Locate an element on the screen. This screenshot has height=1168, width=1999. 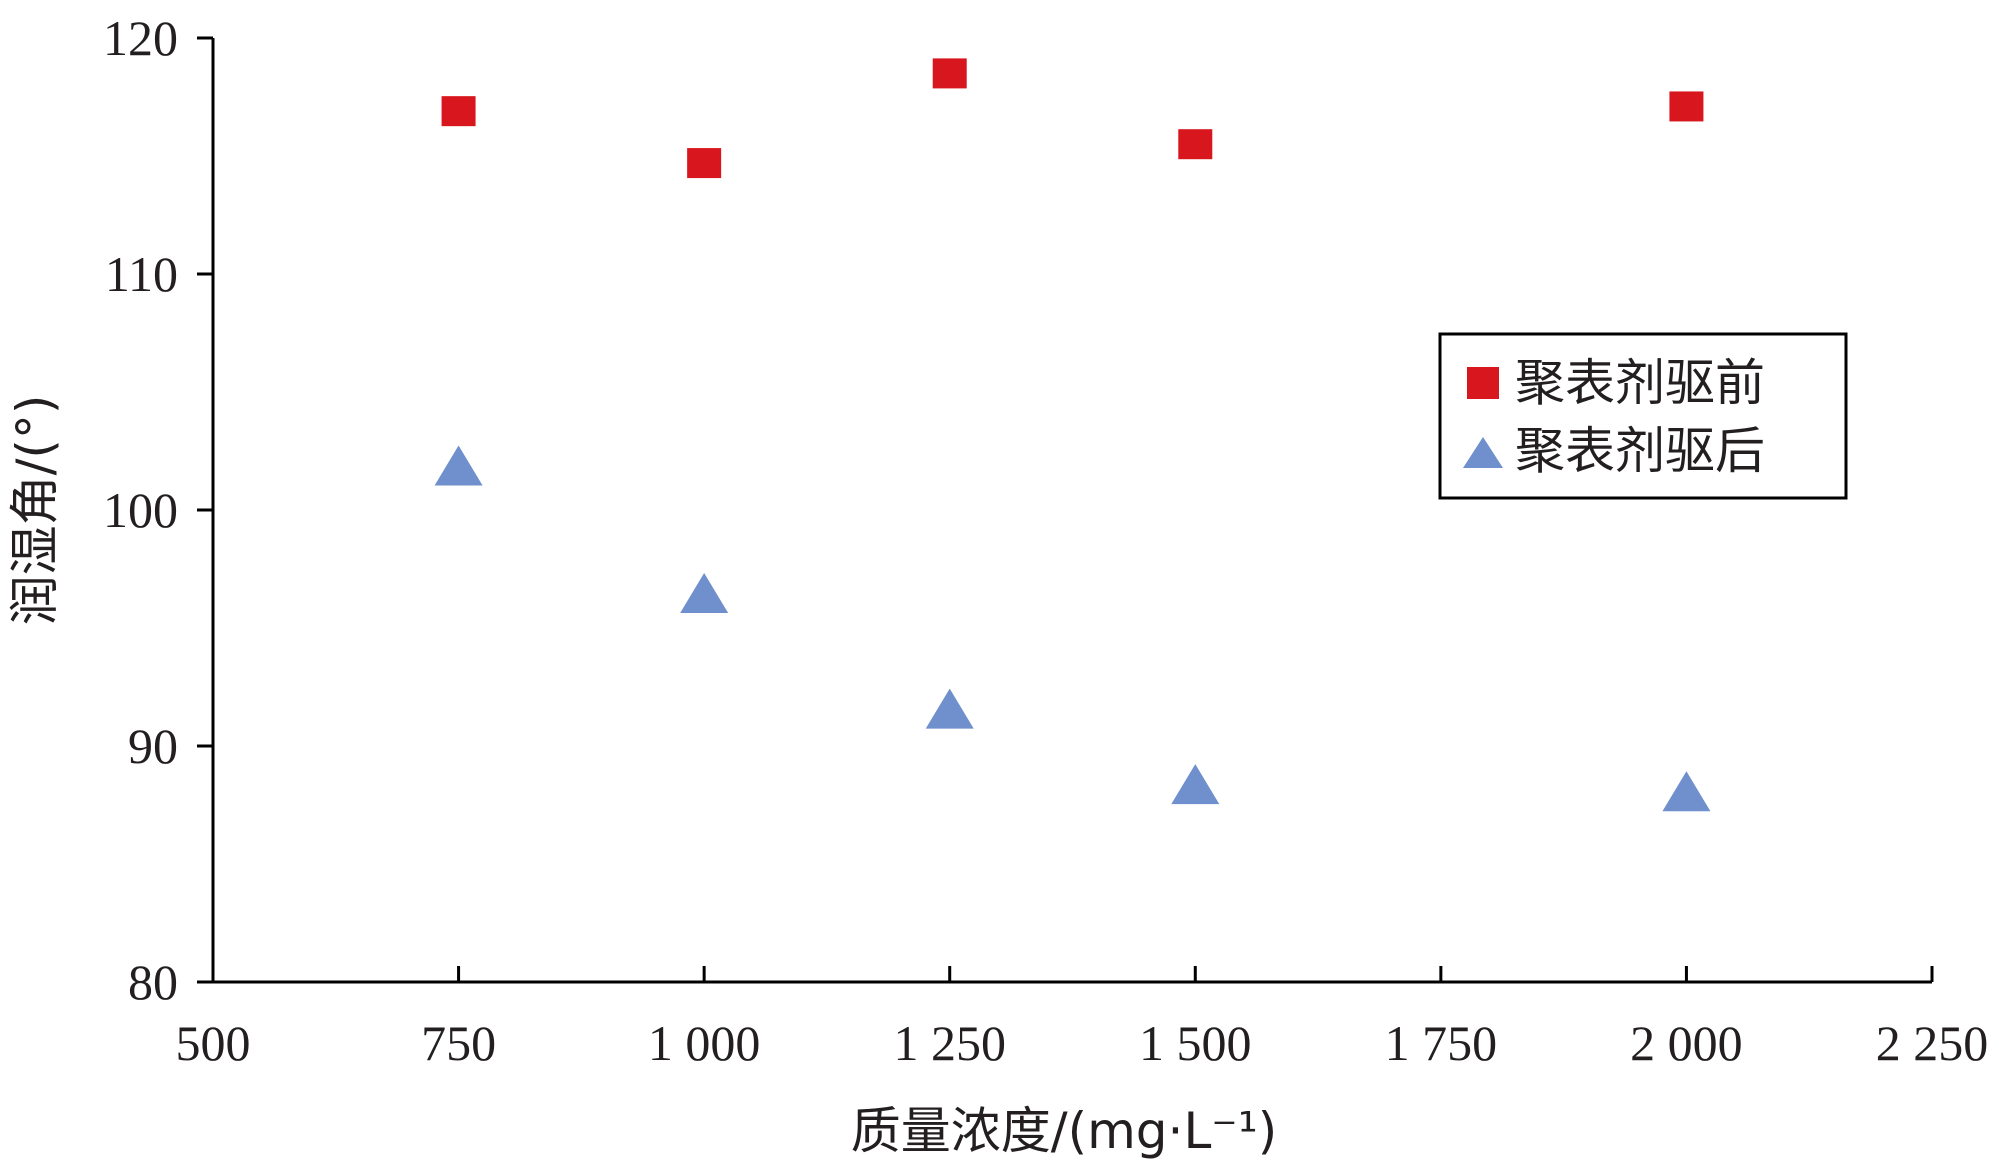
x-tick-label: 1 750 is located at coordinates (1441, 1043).